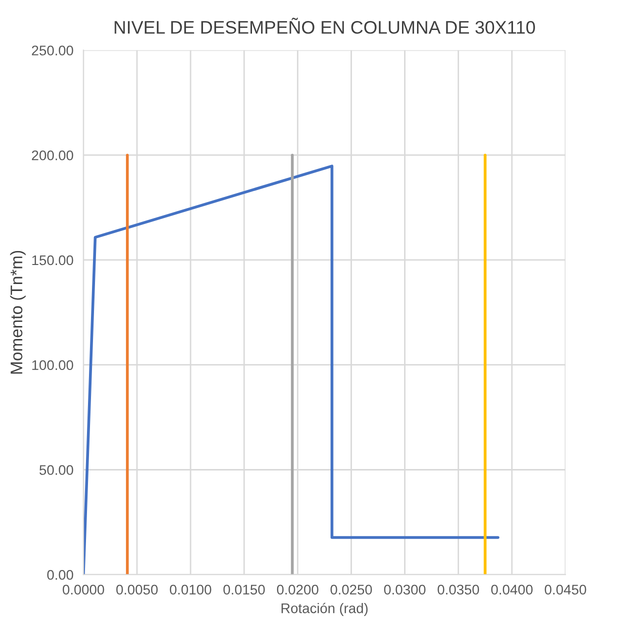  What do you see at coordinates (324, 26) in the screenshot?
I see `chart-title: NIVEL DE DESEMPEÑO EN COLUMNA DE 30X110` at bounding box center [324, 26].